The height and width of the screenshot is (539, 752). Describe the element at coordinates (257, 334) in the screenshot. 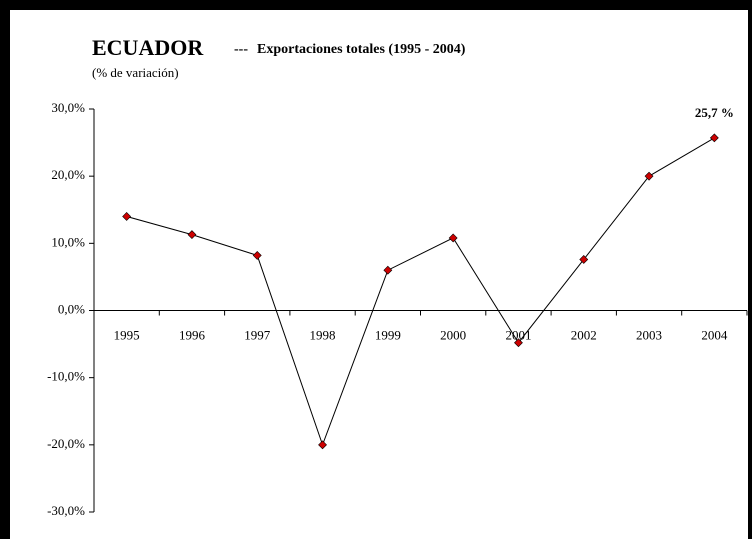

I see `x-tick-label: 1997` at that location.